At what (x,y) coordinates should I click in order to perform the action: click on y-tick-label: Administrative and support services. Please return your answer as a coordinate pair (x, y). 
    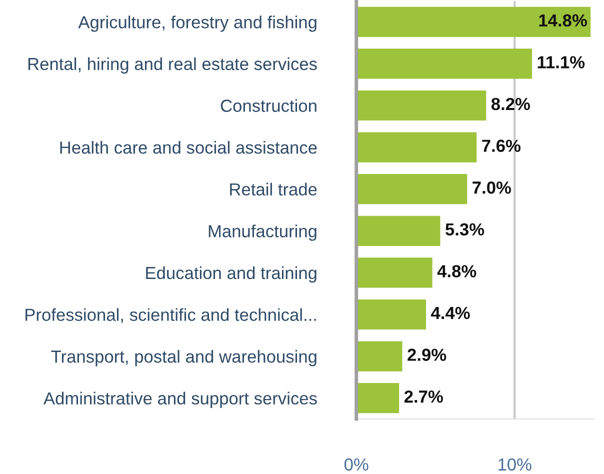
    Looking at the image, I should click on (180, 400).